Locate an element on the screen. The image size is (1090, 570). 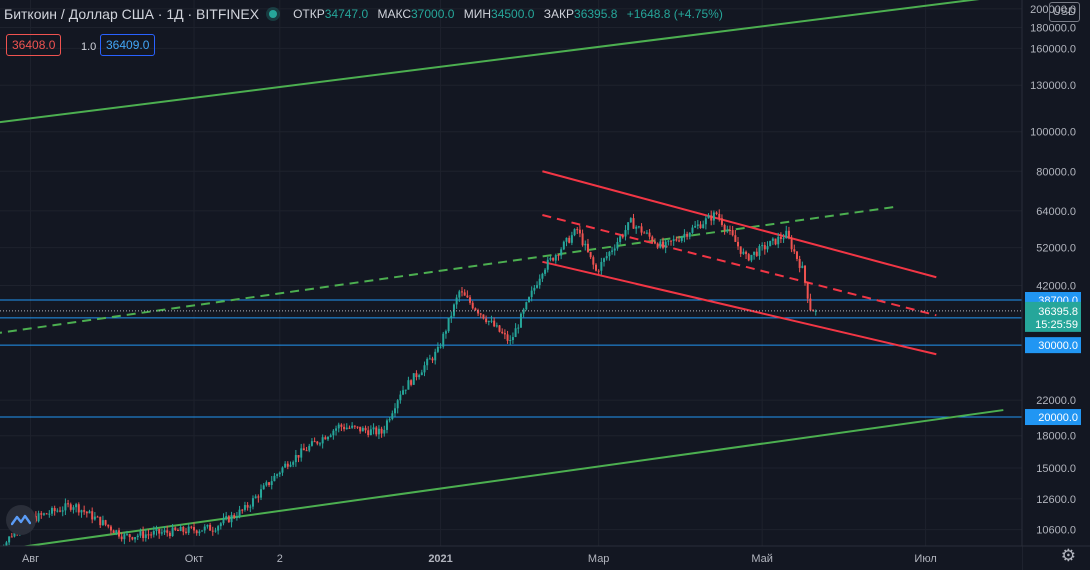
high-value: 37000.0 is located at coordinates (433, 14).